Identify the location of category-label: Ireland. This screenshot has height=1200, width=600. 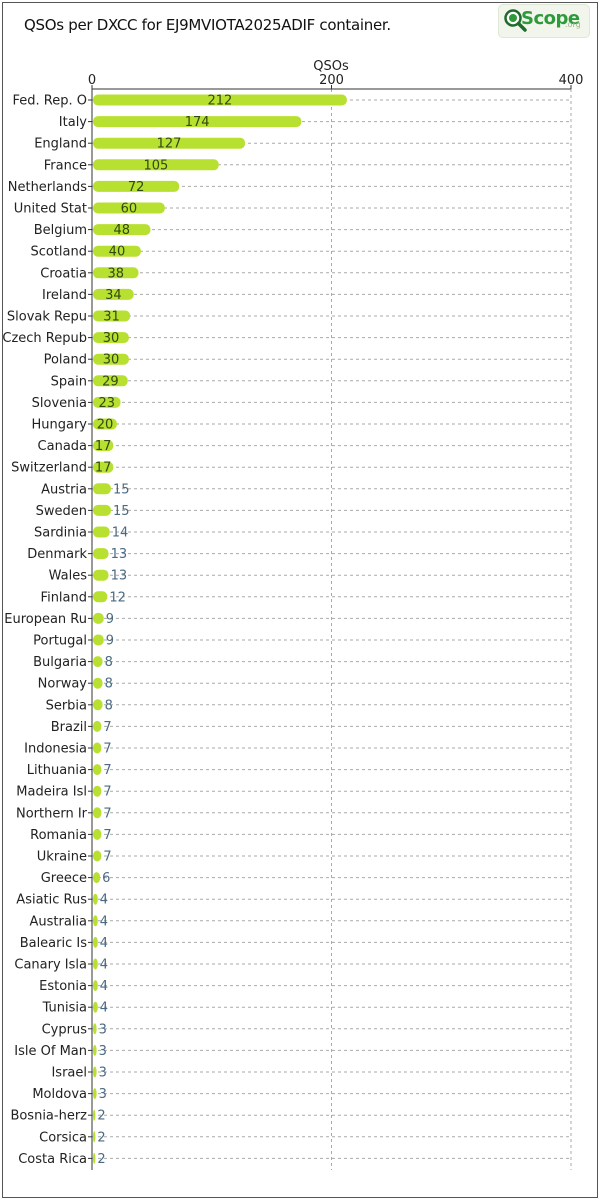
(64, 295).